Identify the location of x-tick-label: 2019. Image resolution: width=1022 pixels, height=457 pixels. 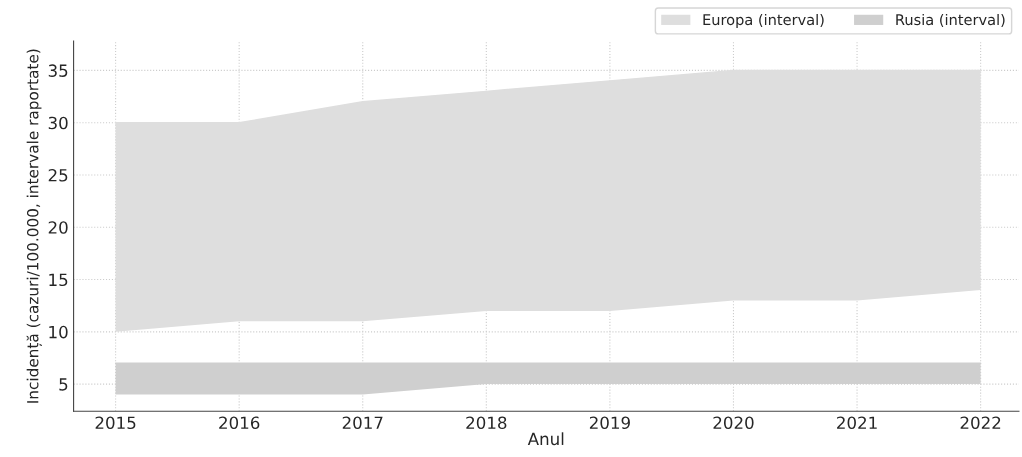
(609, 423).